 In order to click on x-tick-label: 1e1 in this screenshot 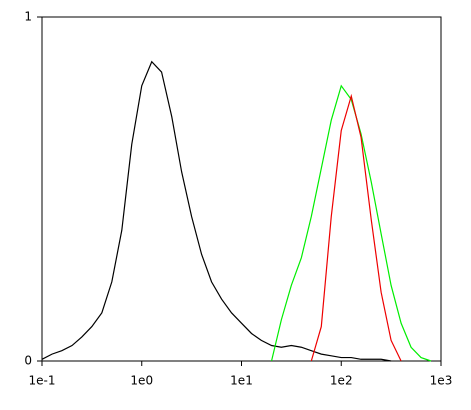, I will do `click(241, 381)`.